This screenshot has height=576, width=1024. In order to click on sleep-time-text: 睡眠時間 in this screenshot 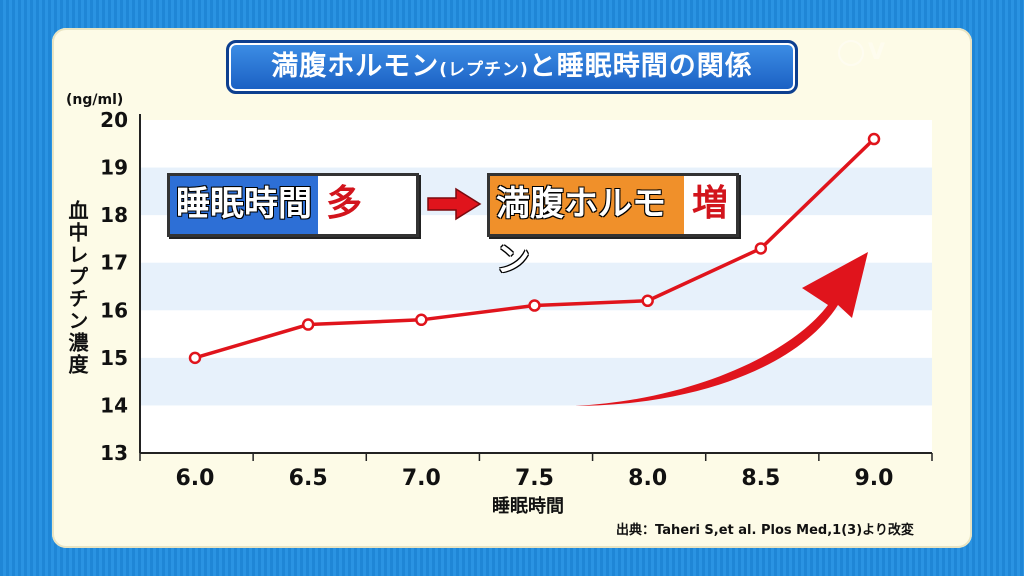, I will do `click(244, 205)`.